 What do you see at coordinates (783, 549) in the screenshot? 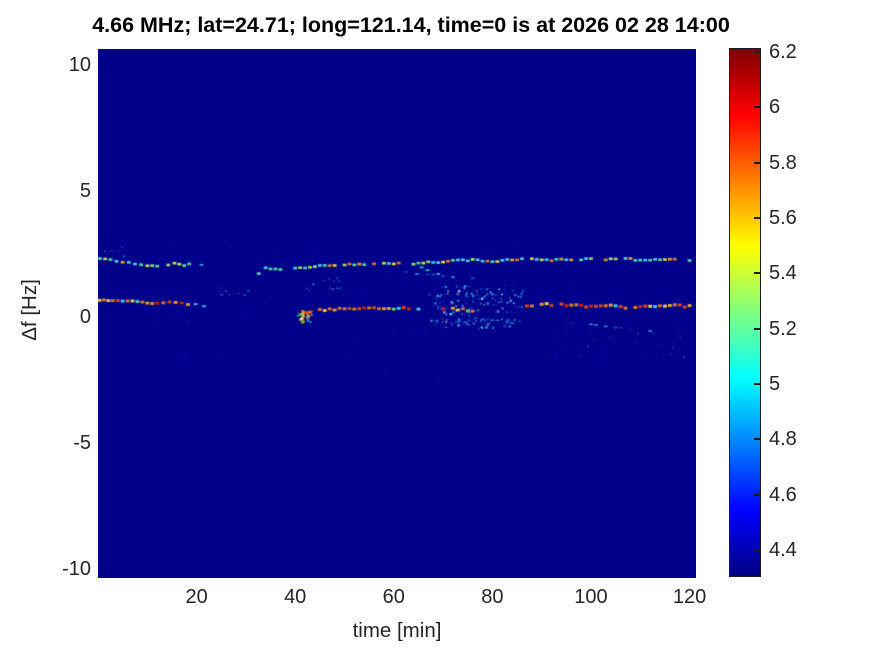
I see `colorbar-tick-label: 4.4` at bounding box center [783, 549].